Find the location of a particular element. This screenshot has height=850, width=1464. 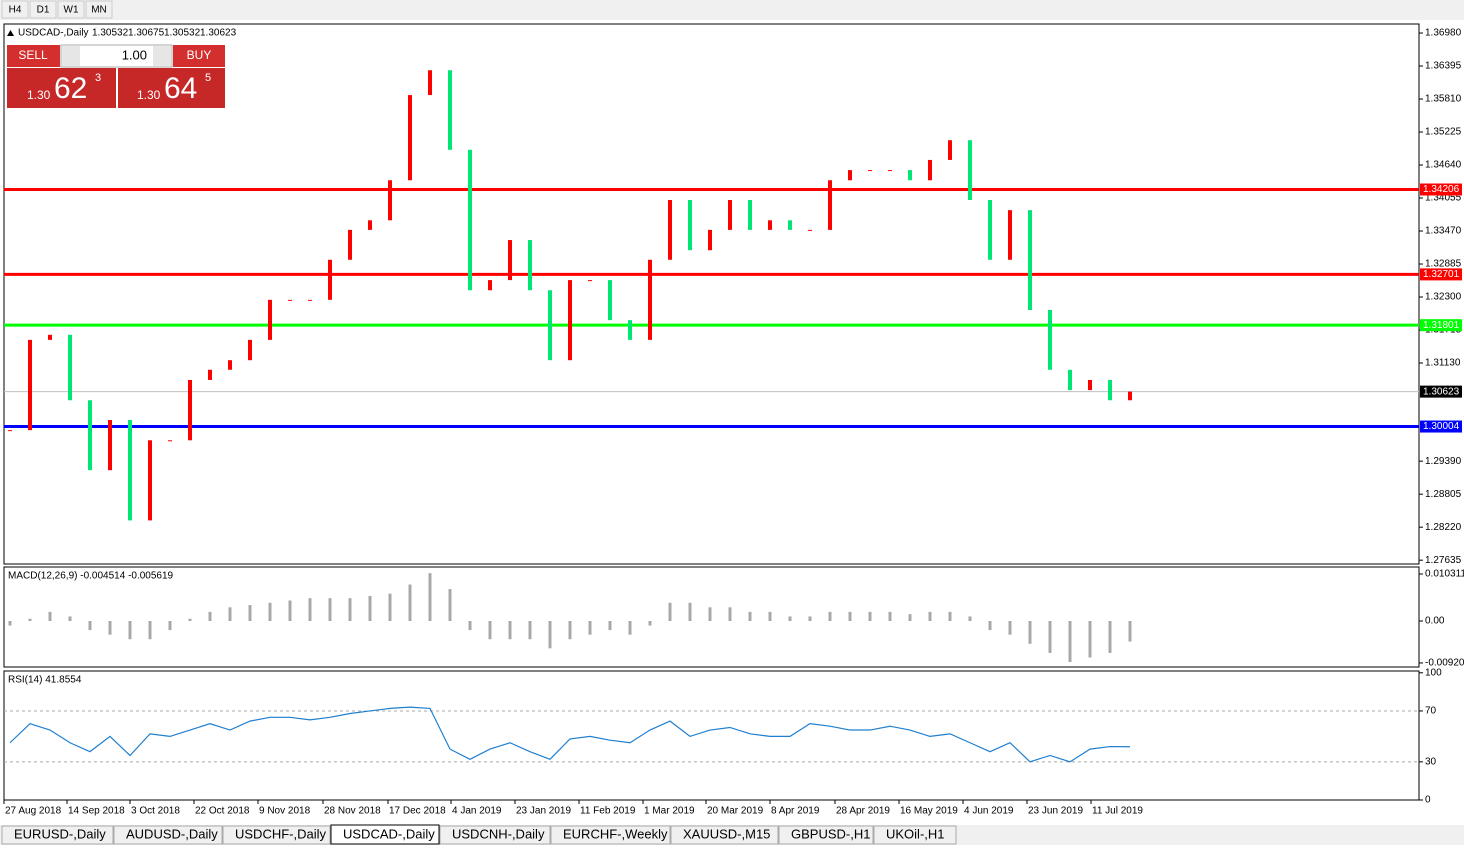

y-tick-label: 100 is located at coordinates (1433, 672).